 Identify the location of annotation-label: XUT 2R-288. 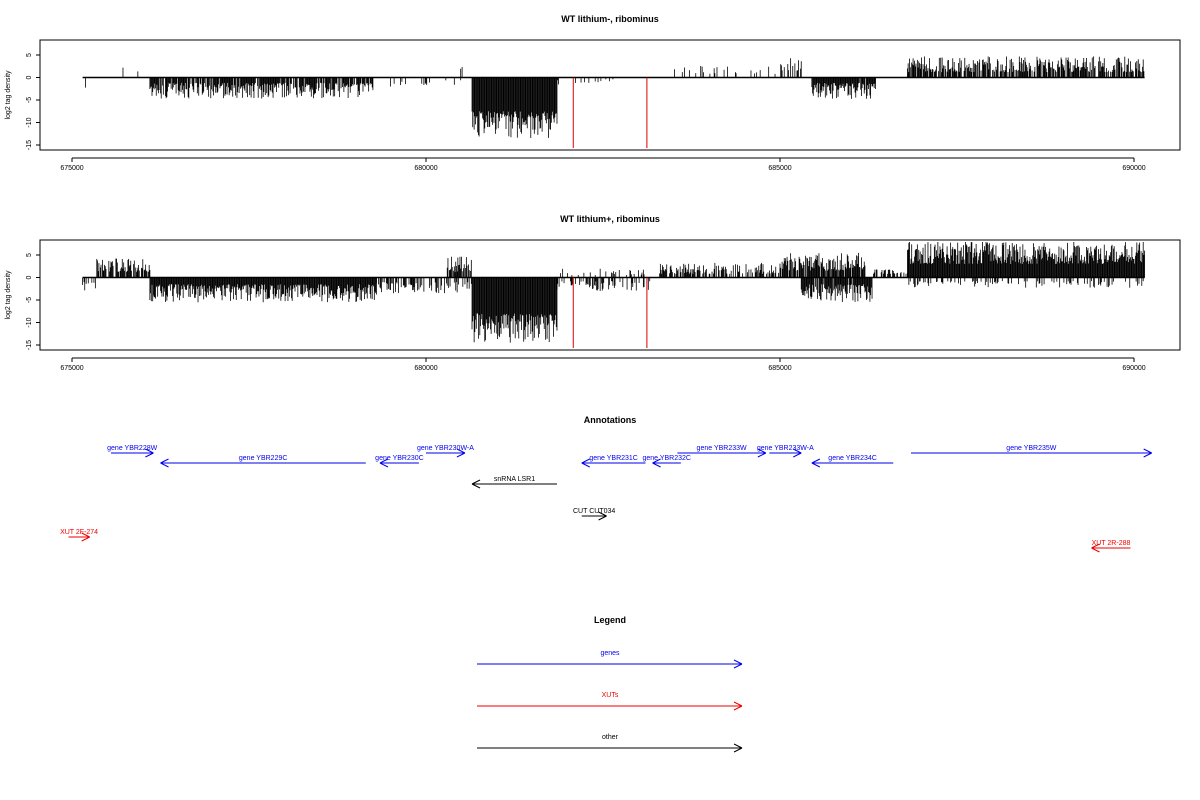
(1111, 543).